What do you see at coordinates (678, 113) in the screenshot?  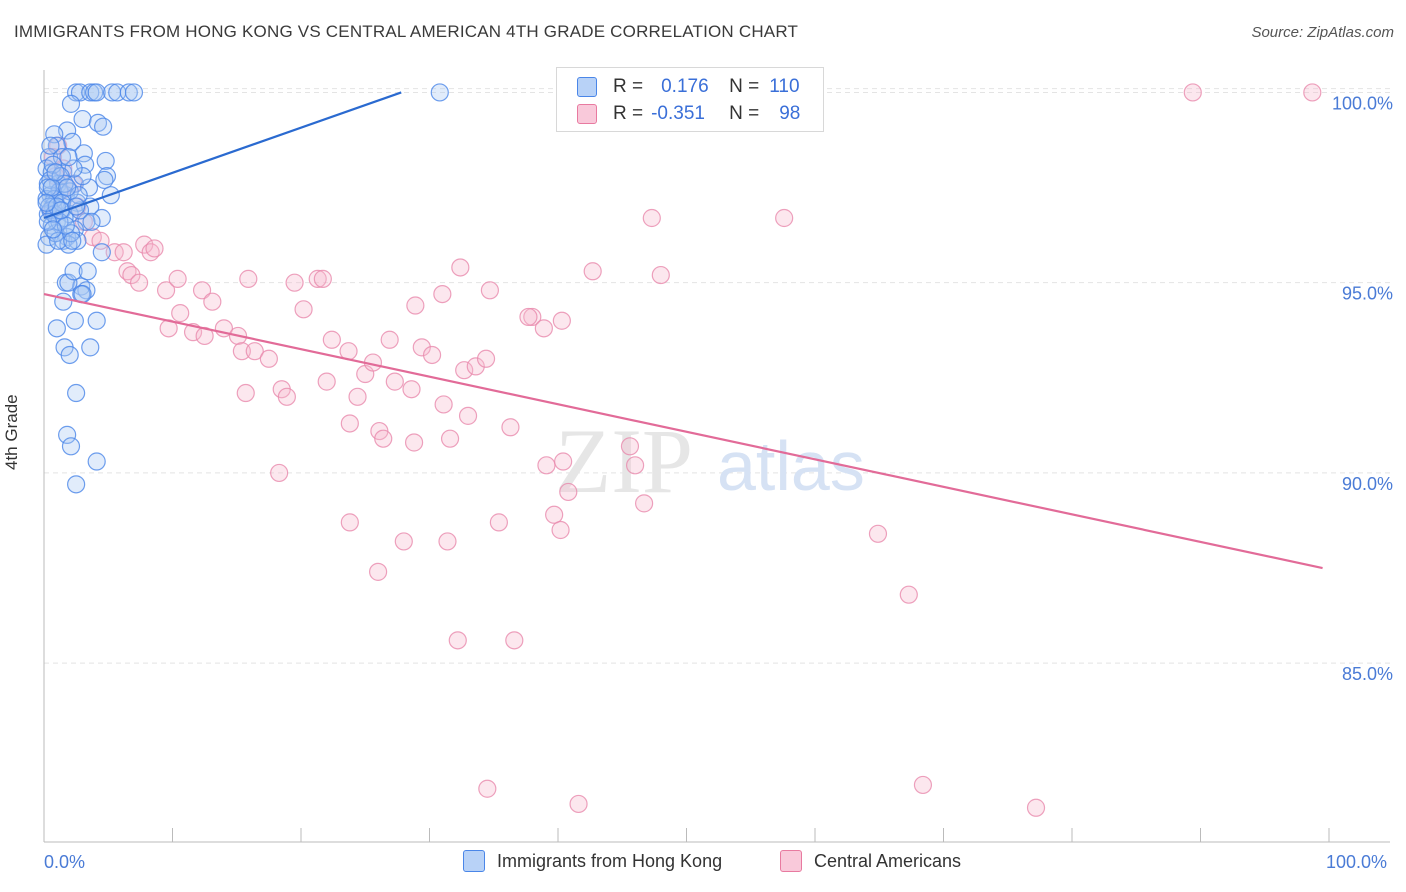 I see `legend-r-value: -0.351` at bounding box center [678, 113].